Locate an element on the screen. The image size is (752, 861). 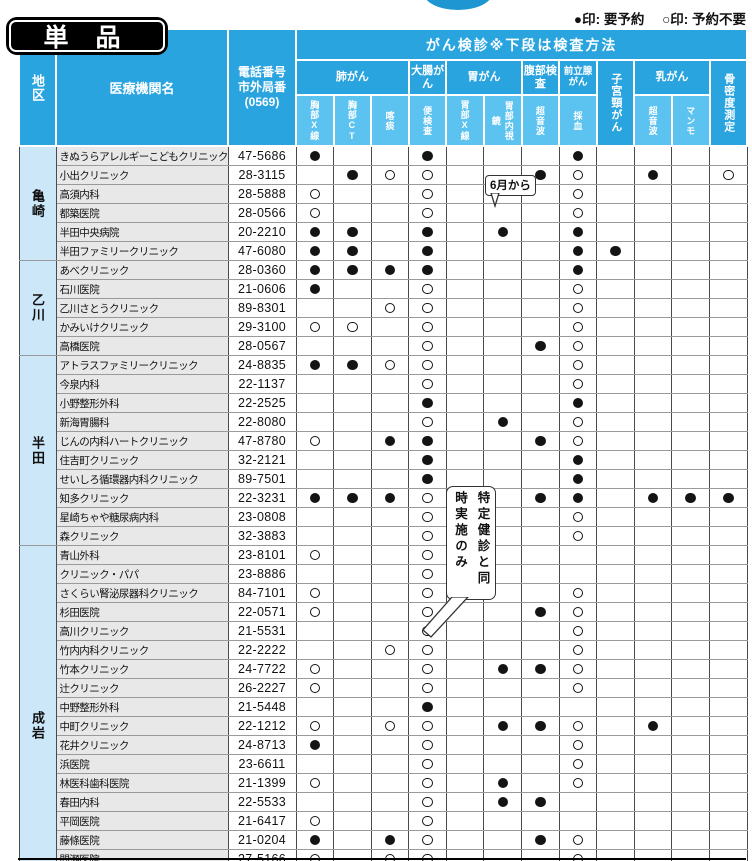
table-row: 高川クリニック 21-5531 is located at coordinates (383, 631).